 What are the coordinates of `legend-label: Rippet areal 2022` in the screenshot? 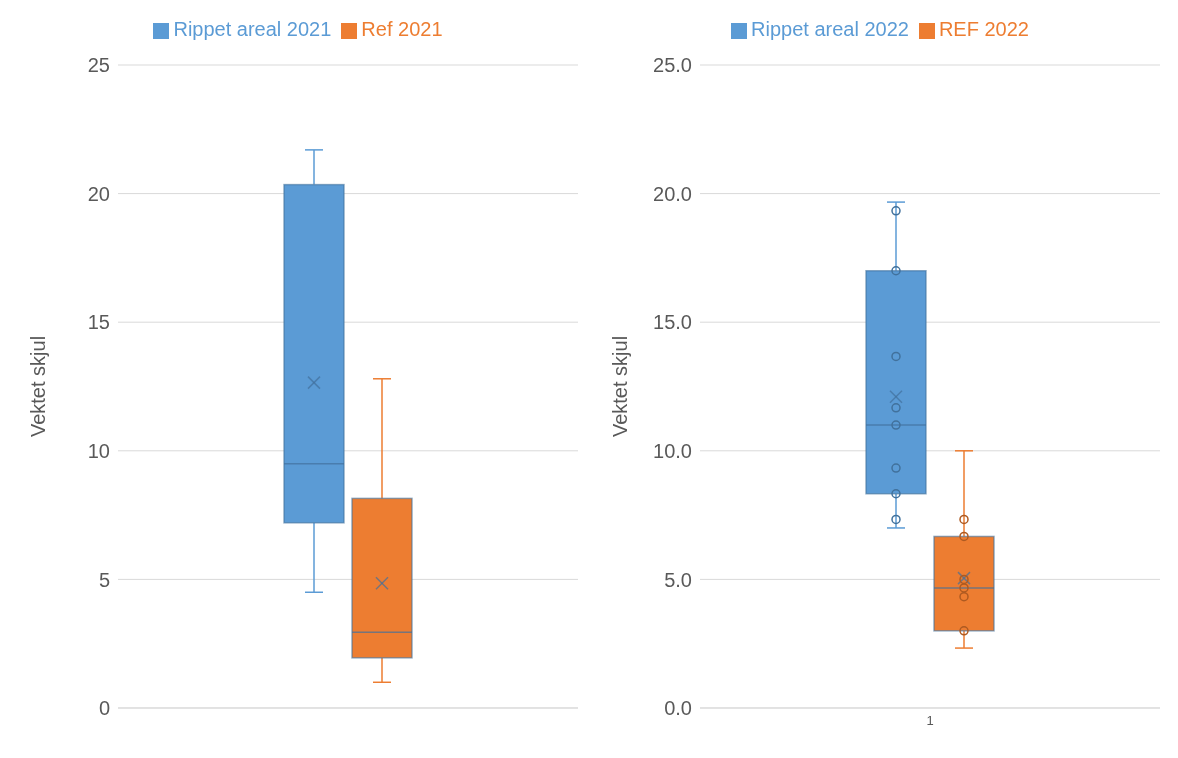 It's located at (830, 29).